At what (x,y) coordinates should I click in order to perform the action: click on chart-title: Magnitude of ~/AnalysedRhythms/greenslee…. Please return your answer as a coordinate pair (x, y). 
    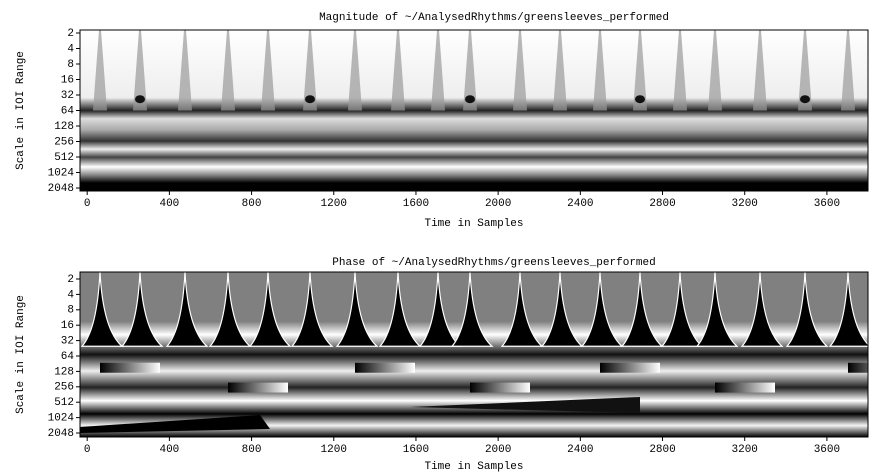
    Looking at the image, I should click on (494, 18).